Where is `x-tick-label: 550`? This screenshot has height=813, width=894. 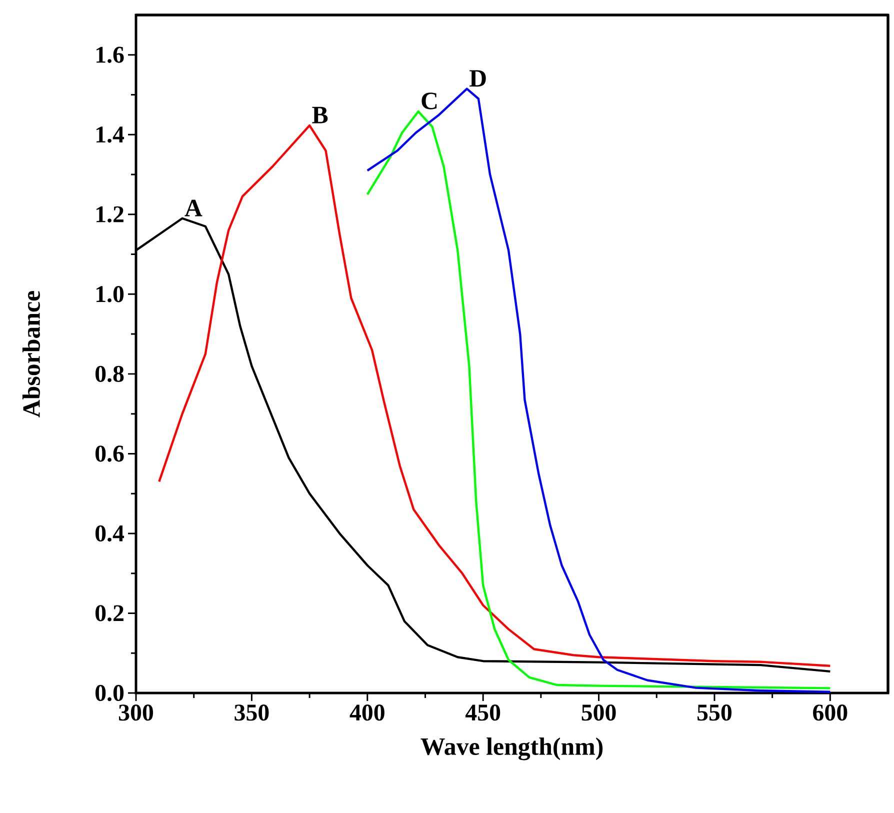 x-tick-label: 550 is located at coordinates (714, 712).